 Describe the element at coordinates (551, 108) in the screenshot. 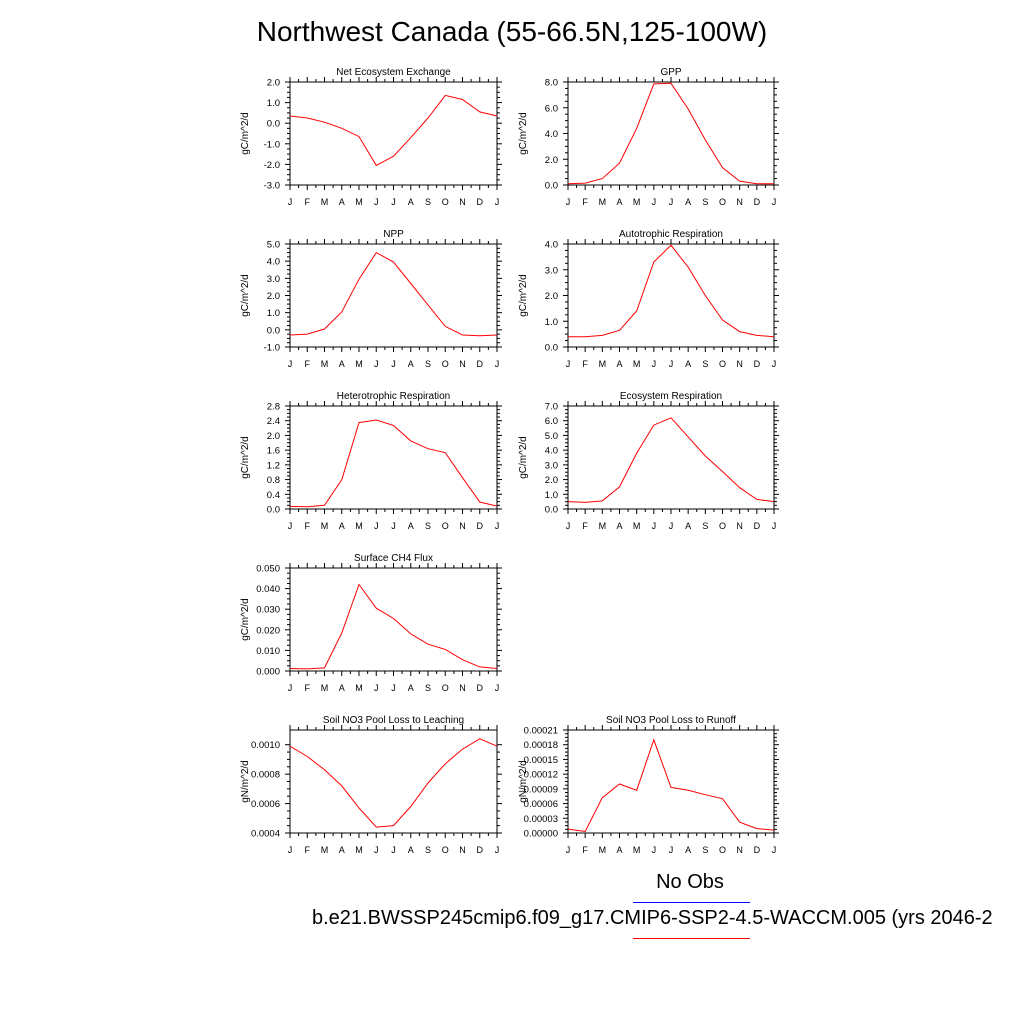

I see `y-tick-label: 6.0` at that location.